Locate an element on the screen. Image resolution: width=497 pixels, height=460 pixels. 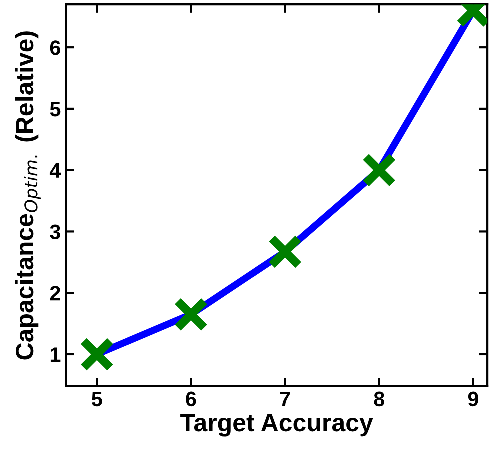
y-tick-label: 3 is located at coordinates (55, 232).